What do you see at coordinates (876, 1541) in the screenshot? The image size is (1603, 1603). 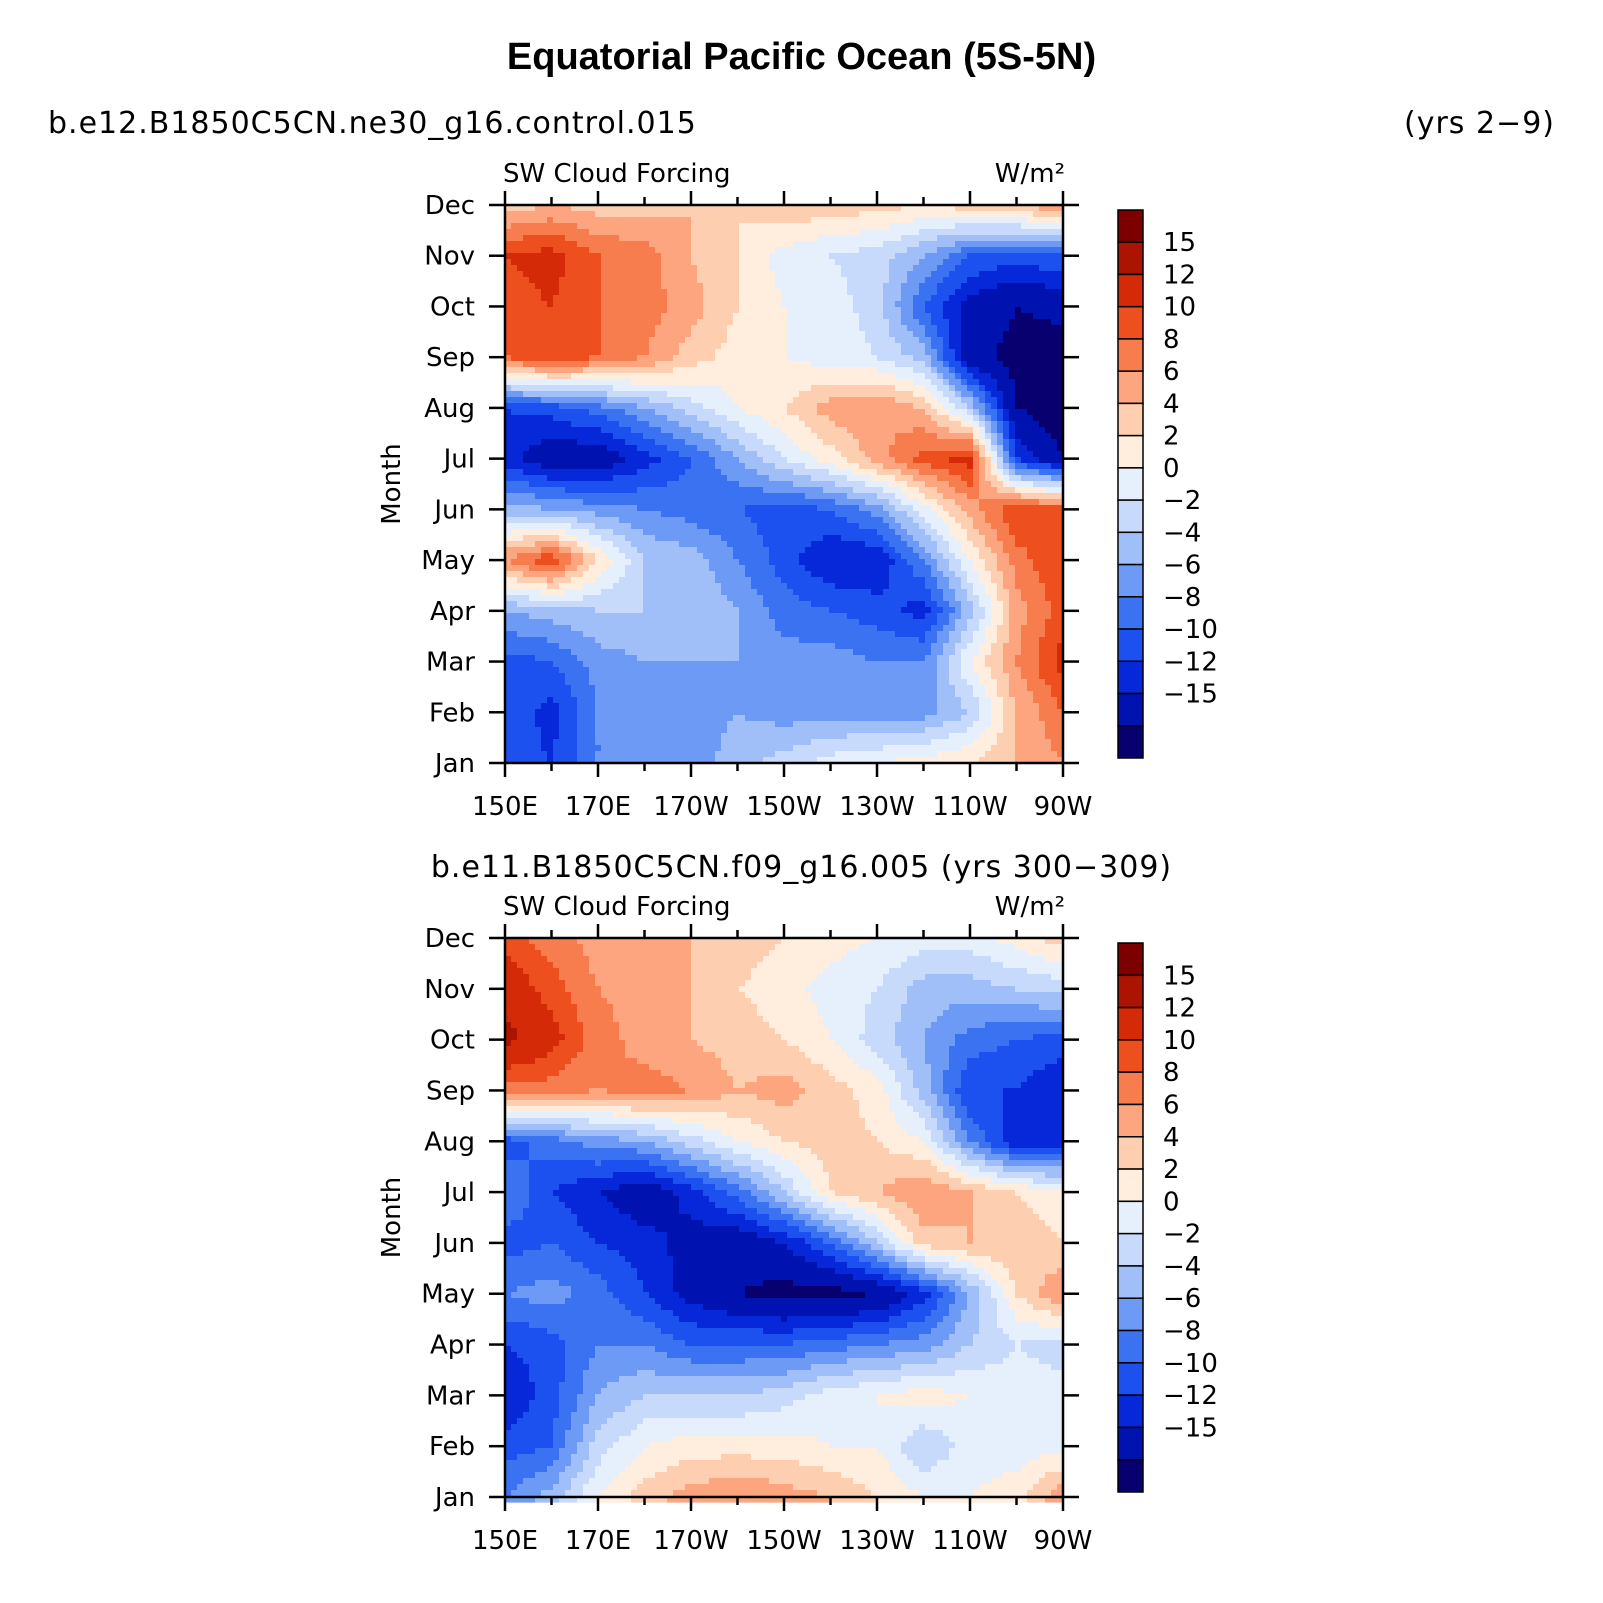 I see `x-tick-label: 130W` at bounding box center [876, 1541].